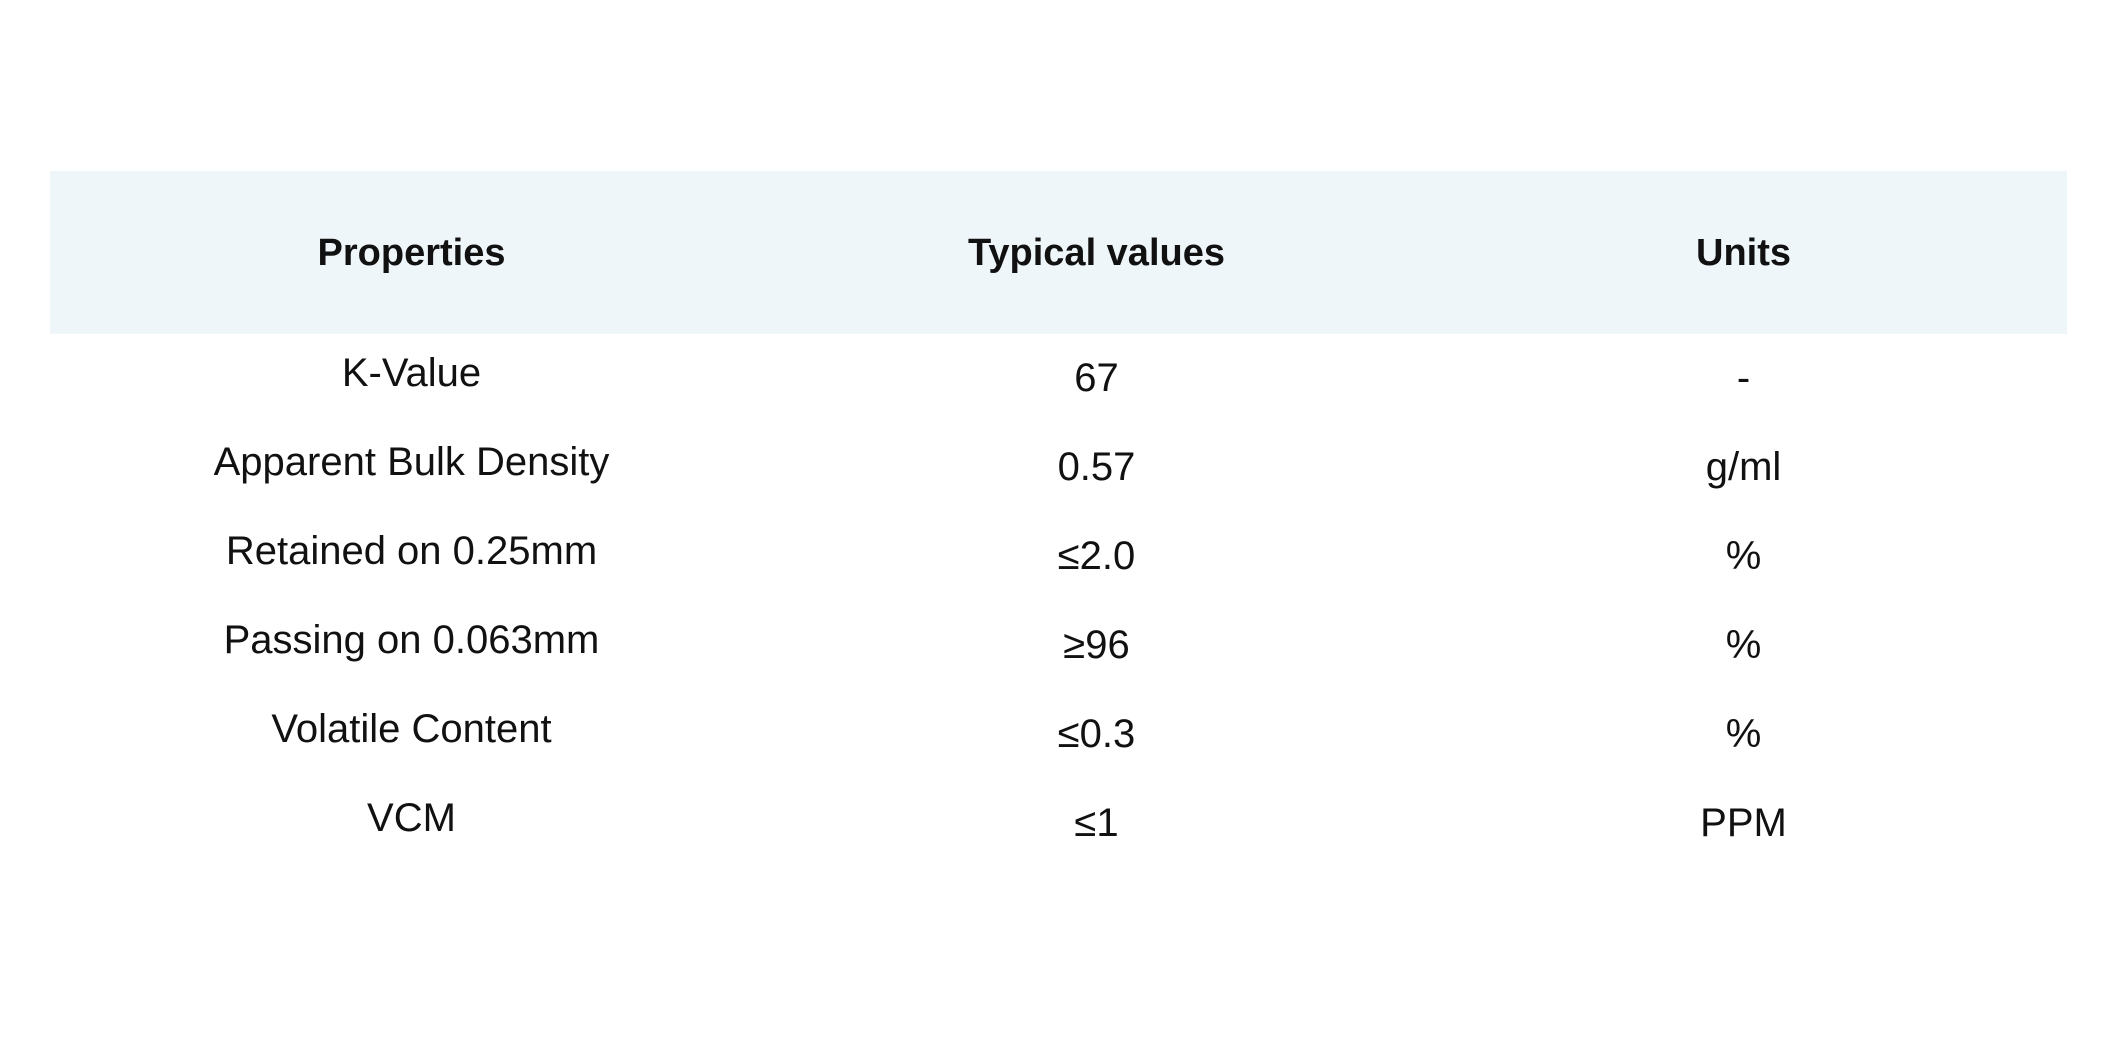  What do you see at coordinates (411, 461) in the screenshot?
I see `property-cell: Apparent Bulk Density` at bounding box center [411, 461].